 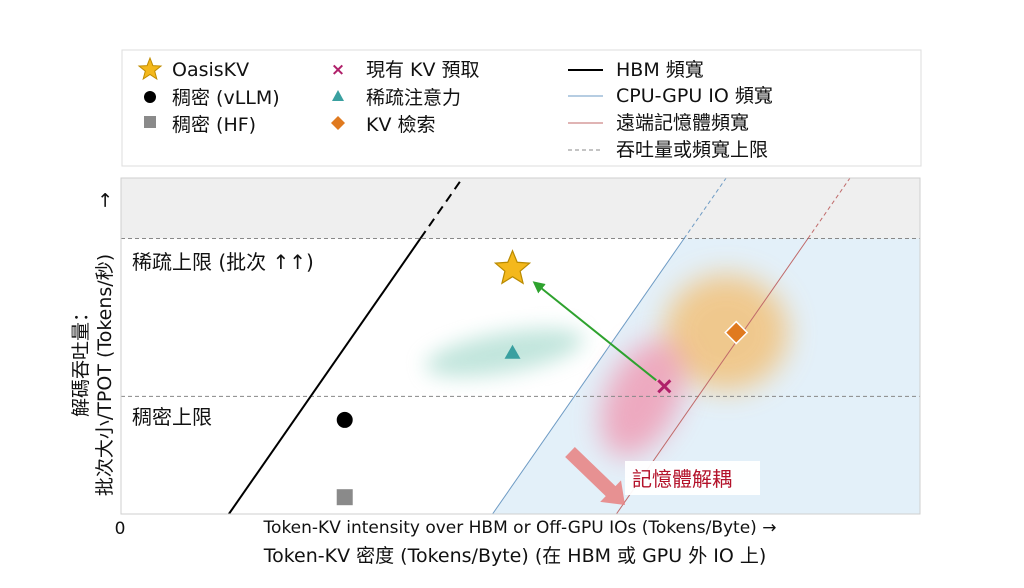 I want to click on legend-label-sparse-attention: 稀疏注意力, so click(x=413, y=98).